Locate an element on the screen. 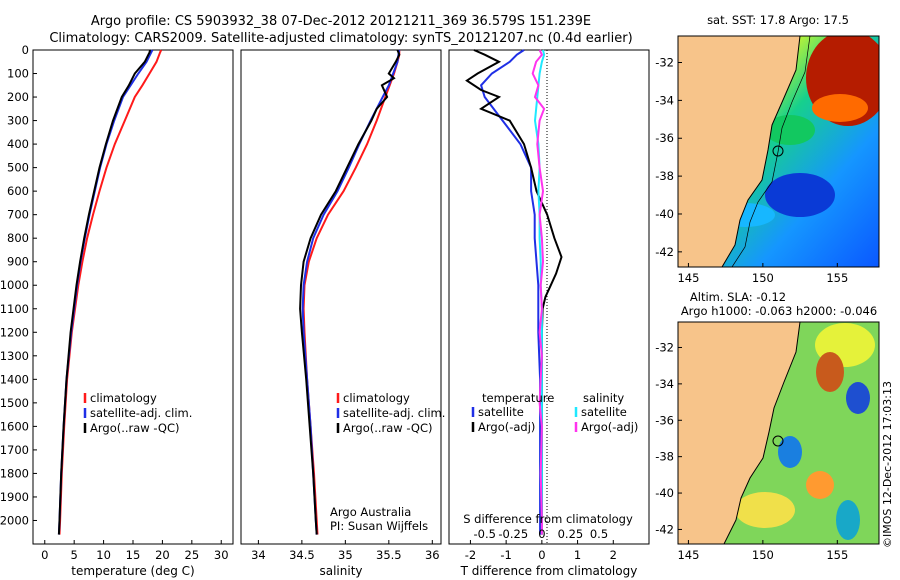 Image resolution: width=900 pixels, height=580 pixels. depth-tick-label: 1600 is located at coordinates (14, 426).